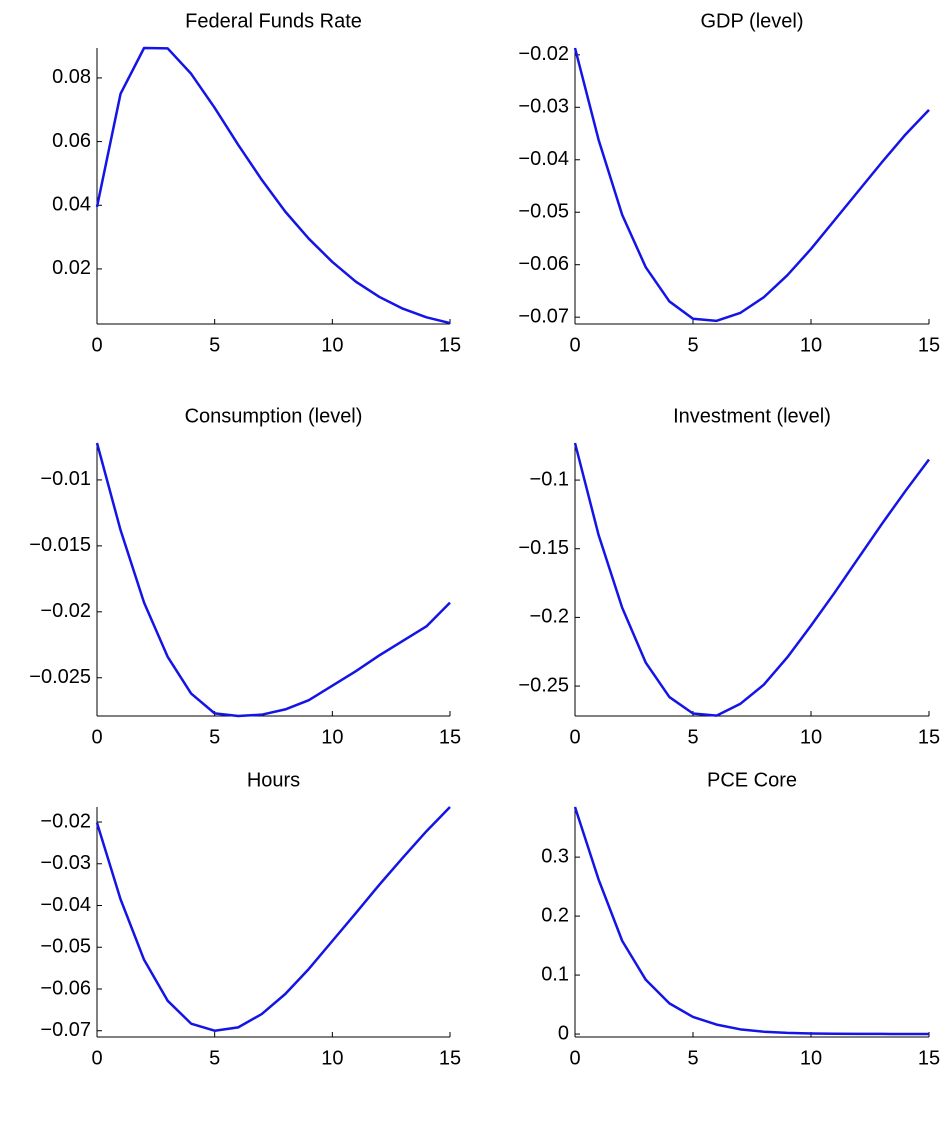 The image size is (948, 1148). Describe the element at coordinates (273, 21) in the screenshot. I see `chart-title: Federal Funds Rate` at that location.